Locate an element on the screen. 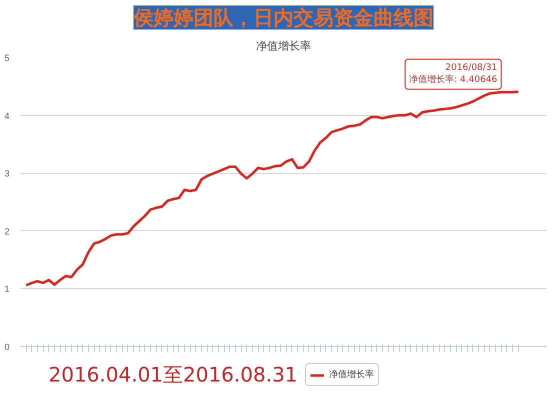  y-tick-label: 3 is located at coordinates (7, 173).